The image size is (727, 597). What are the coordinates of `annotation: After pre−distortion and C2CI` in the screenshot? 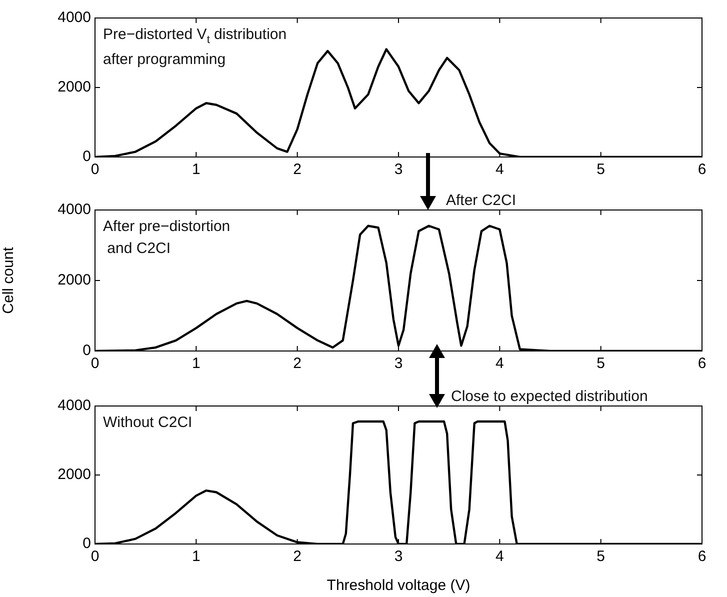 It's located at (166, 238).